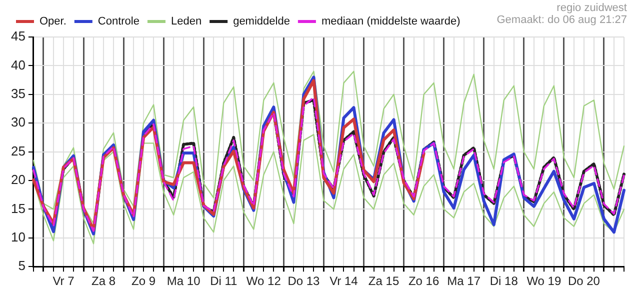  I want to click on text: regio zuidwest, so click(591, 8).